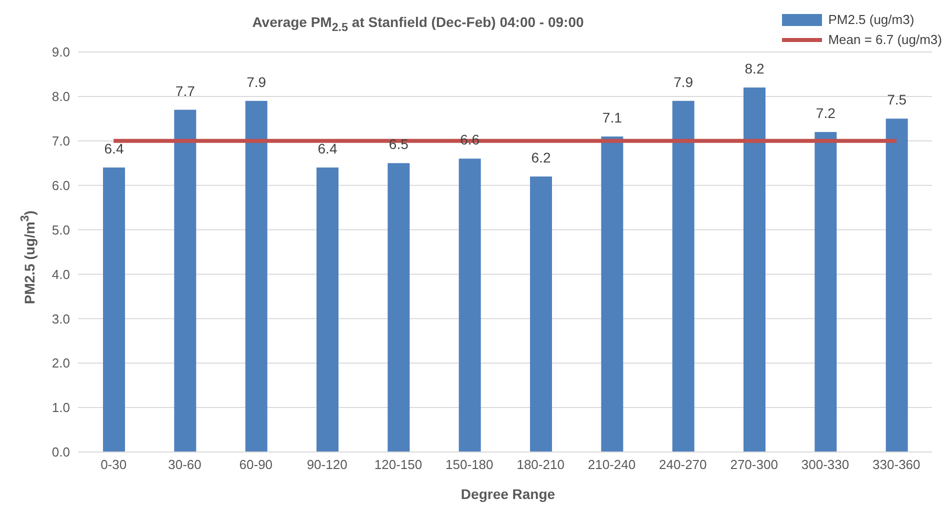  I want to click on x-tick-label: 300-330, so click(825, 464).